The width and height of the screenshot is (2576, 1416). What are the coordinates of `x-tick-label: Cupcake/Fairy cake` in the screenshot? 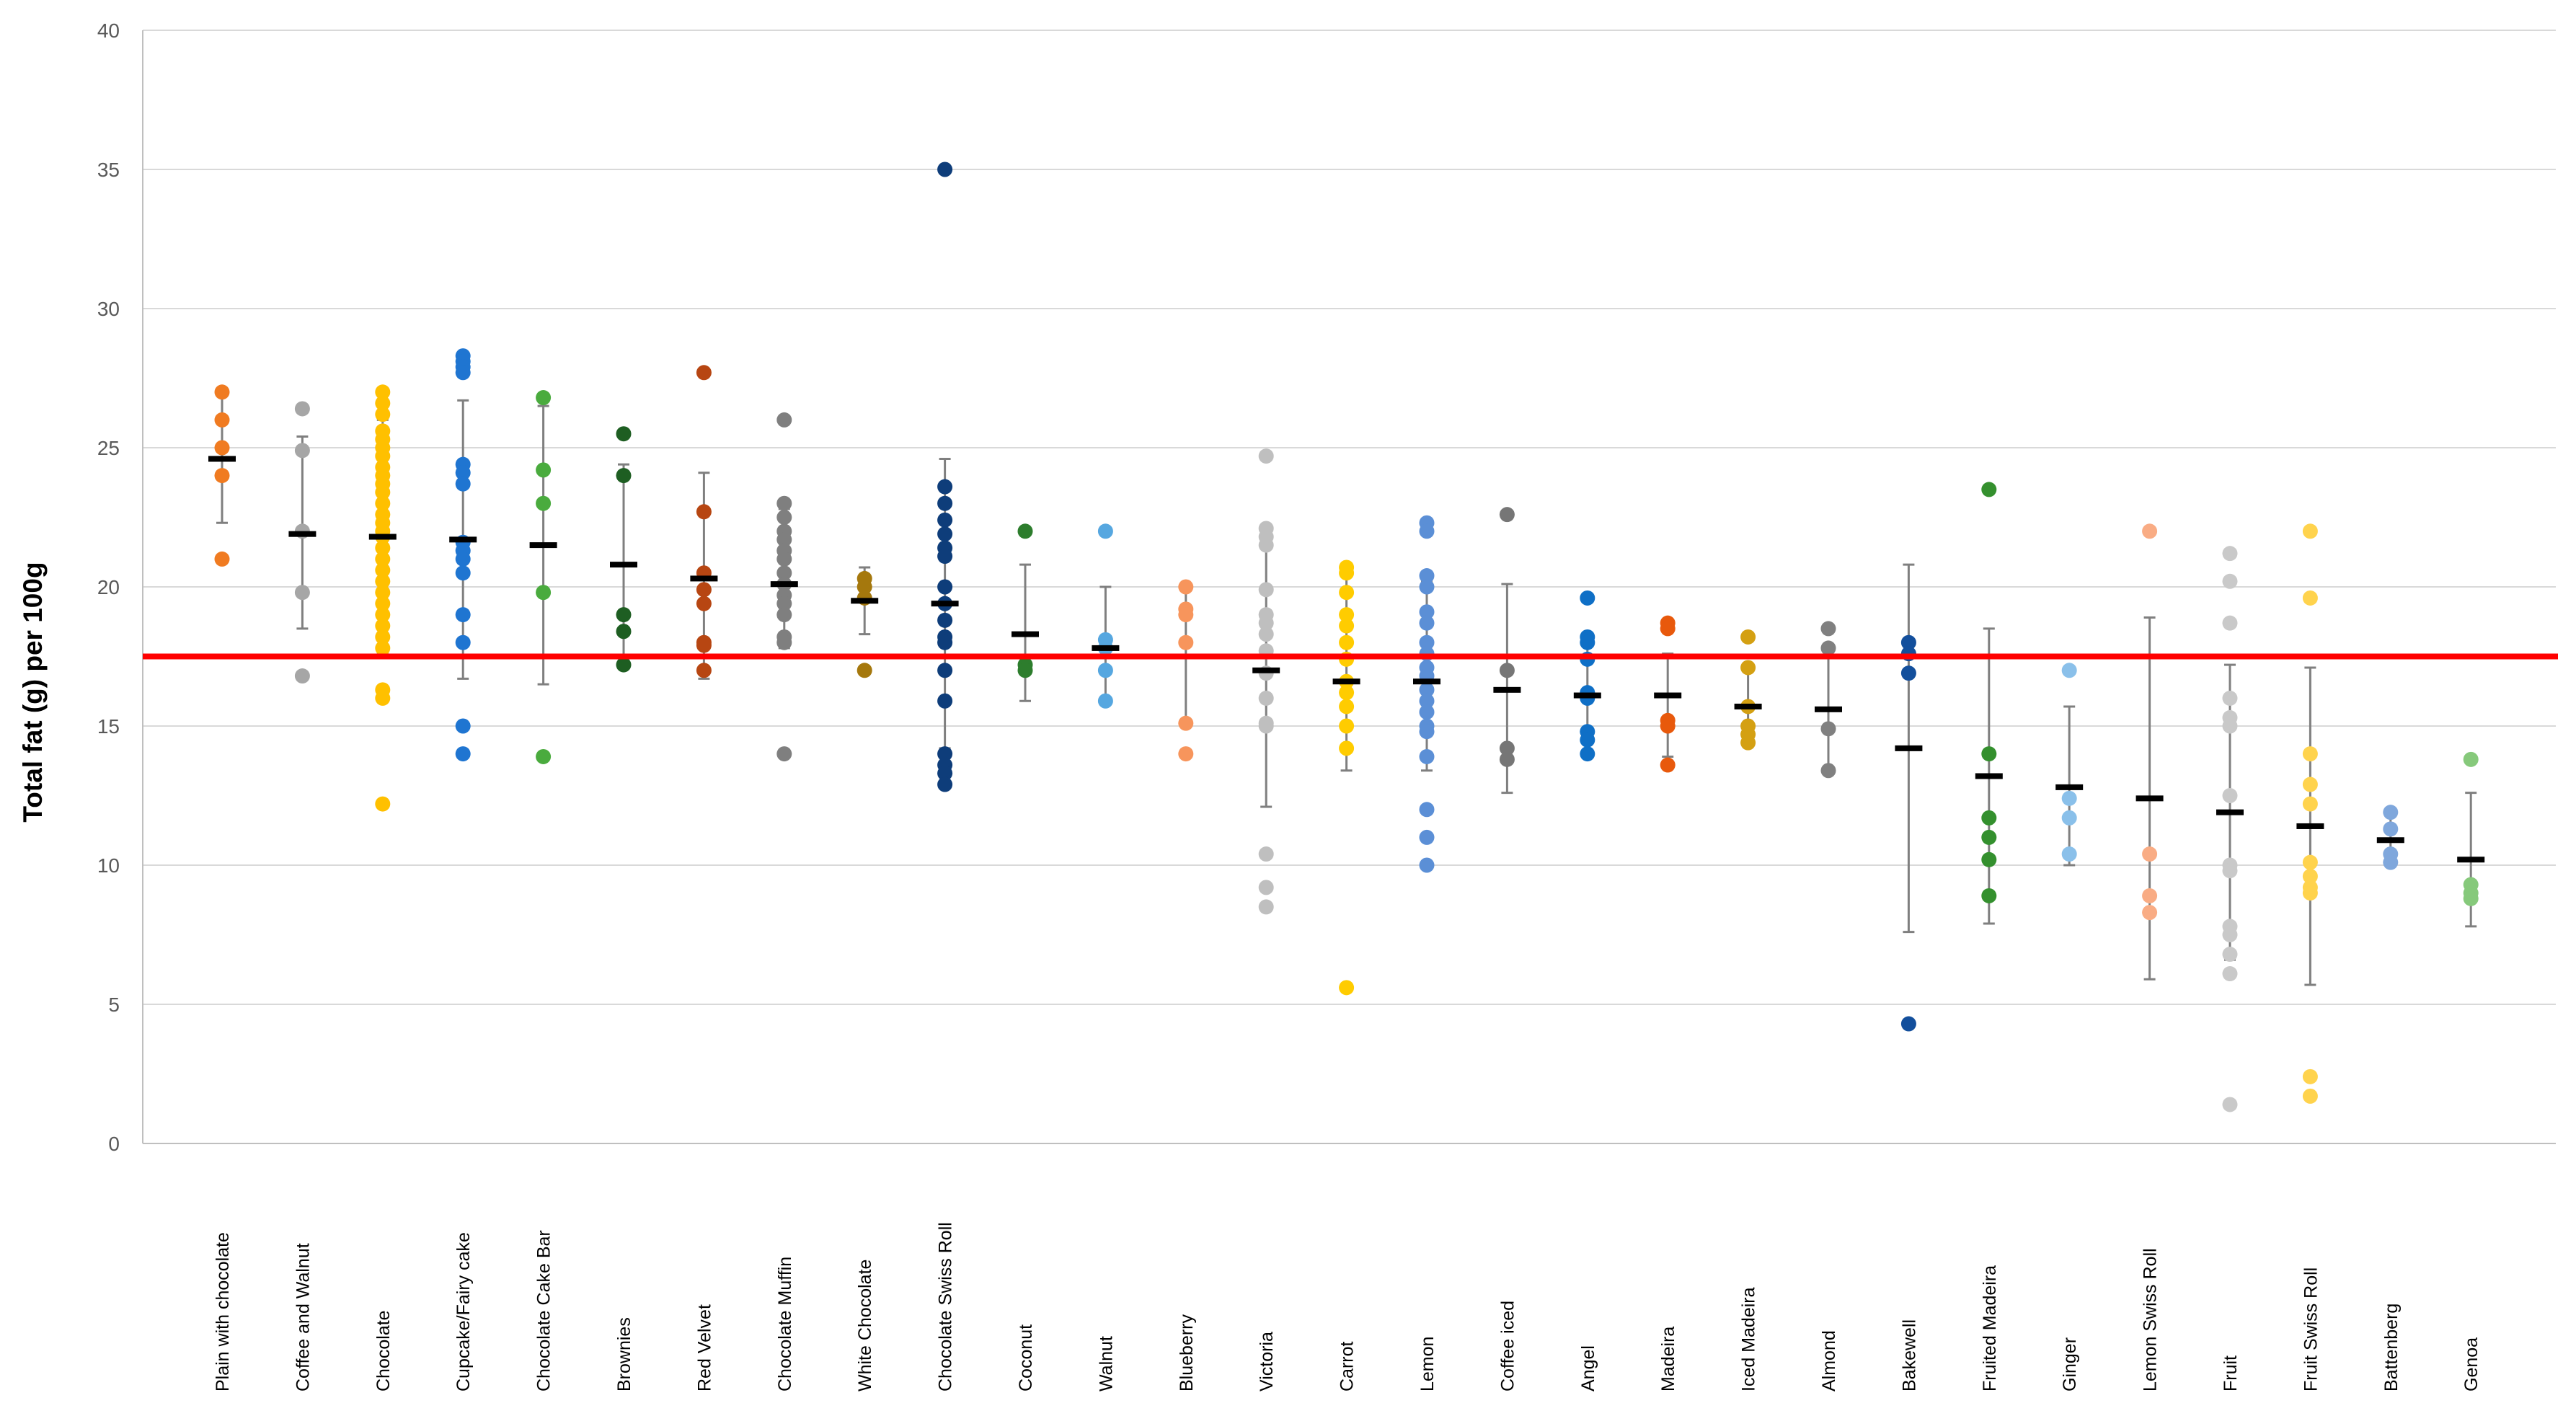 It's located at (463, 1311).